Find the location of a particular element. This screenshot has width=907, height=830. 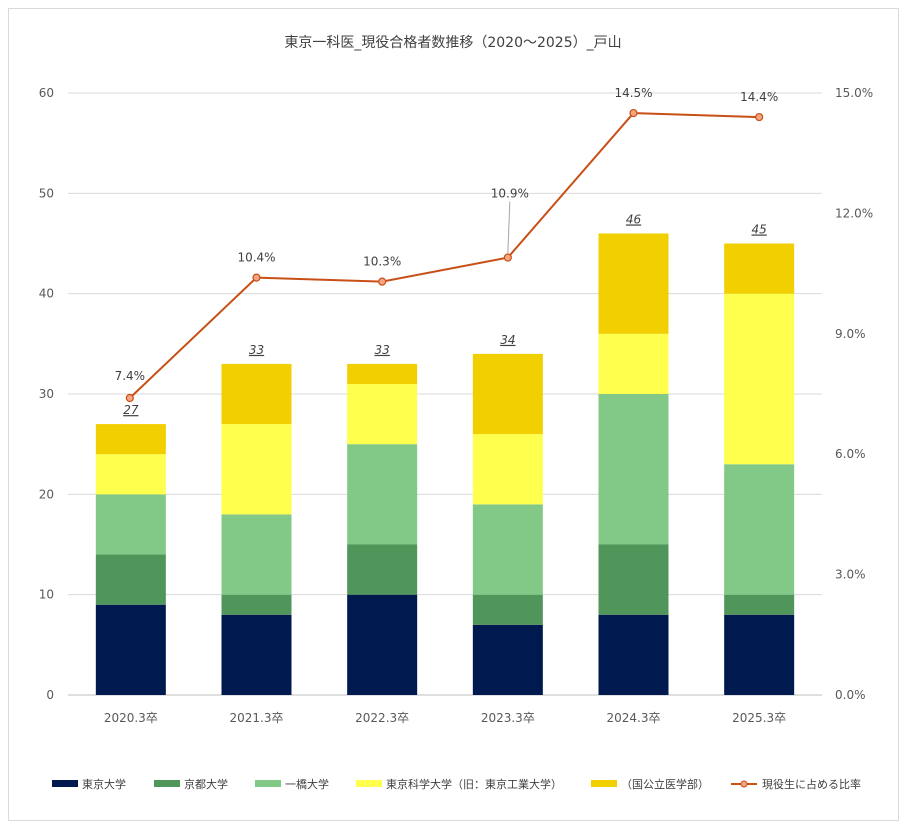

y-left-tick-label: 0 is located at coordinates (50, 695).